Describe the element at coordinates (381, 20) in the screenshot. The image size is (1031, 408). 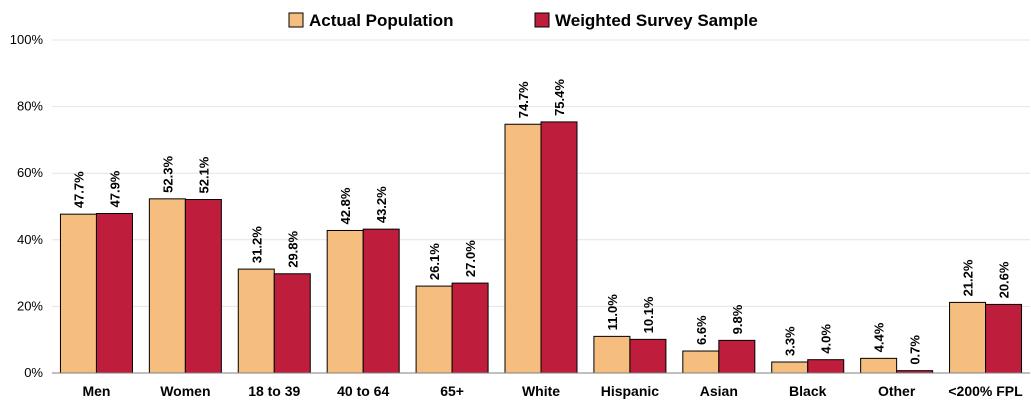
I see `legend-label: Actual Population` at that location.